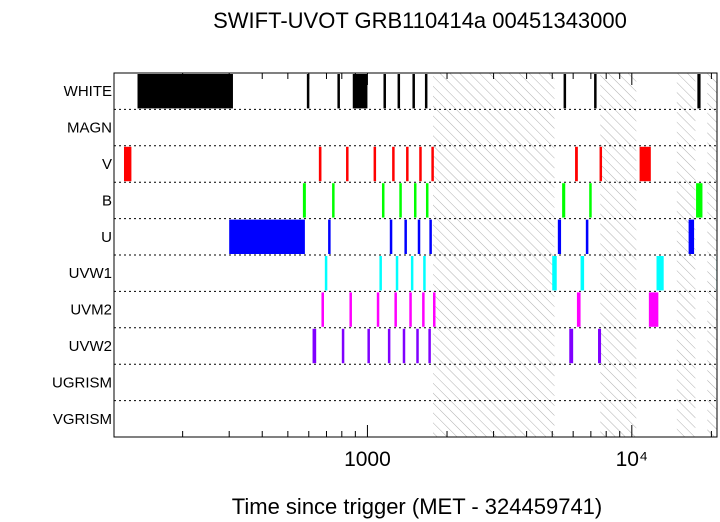  Describe the element at coordinates (82, 255) in the screenshot. I see `filter-labels: WHITE MAGN V B U UVW1 UVM2 UVW2 UGRISM VGRISM` at that location.